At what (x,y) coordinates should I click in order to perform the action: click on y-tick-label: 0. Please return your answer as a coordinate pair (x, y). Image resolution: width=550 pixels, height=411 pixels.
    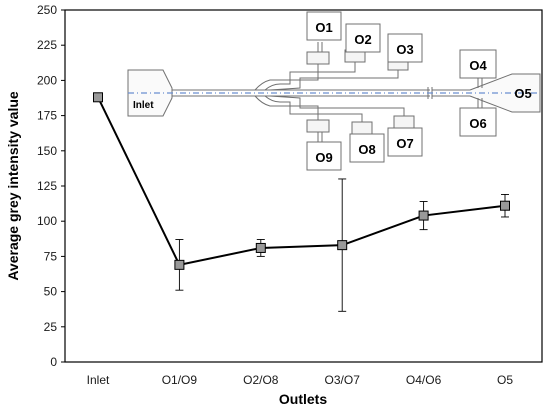
    Looking at the image, I should click on (53, 362).